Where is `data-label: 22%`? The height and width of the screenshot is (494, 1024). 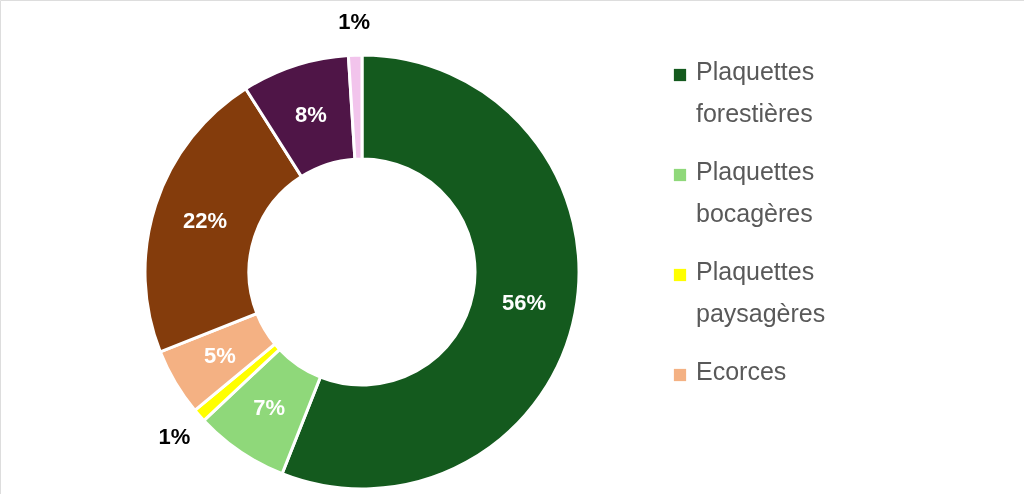 data-label: 22% is located at coordinates (205, 221).